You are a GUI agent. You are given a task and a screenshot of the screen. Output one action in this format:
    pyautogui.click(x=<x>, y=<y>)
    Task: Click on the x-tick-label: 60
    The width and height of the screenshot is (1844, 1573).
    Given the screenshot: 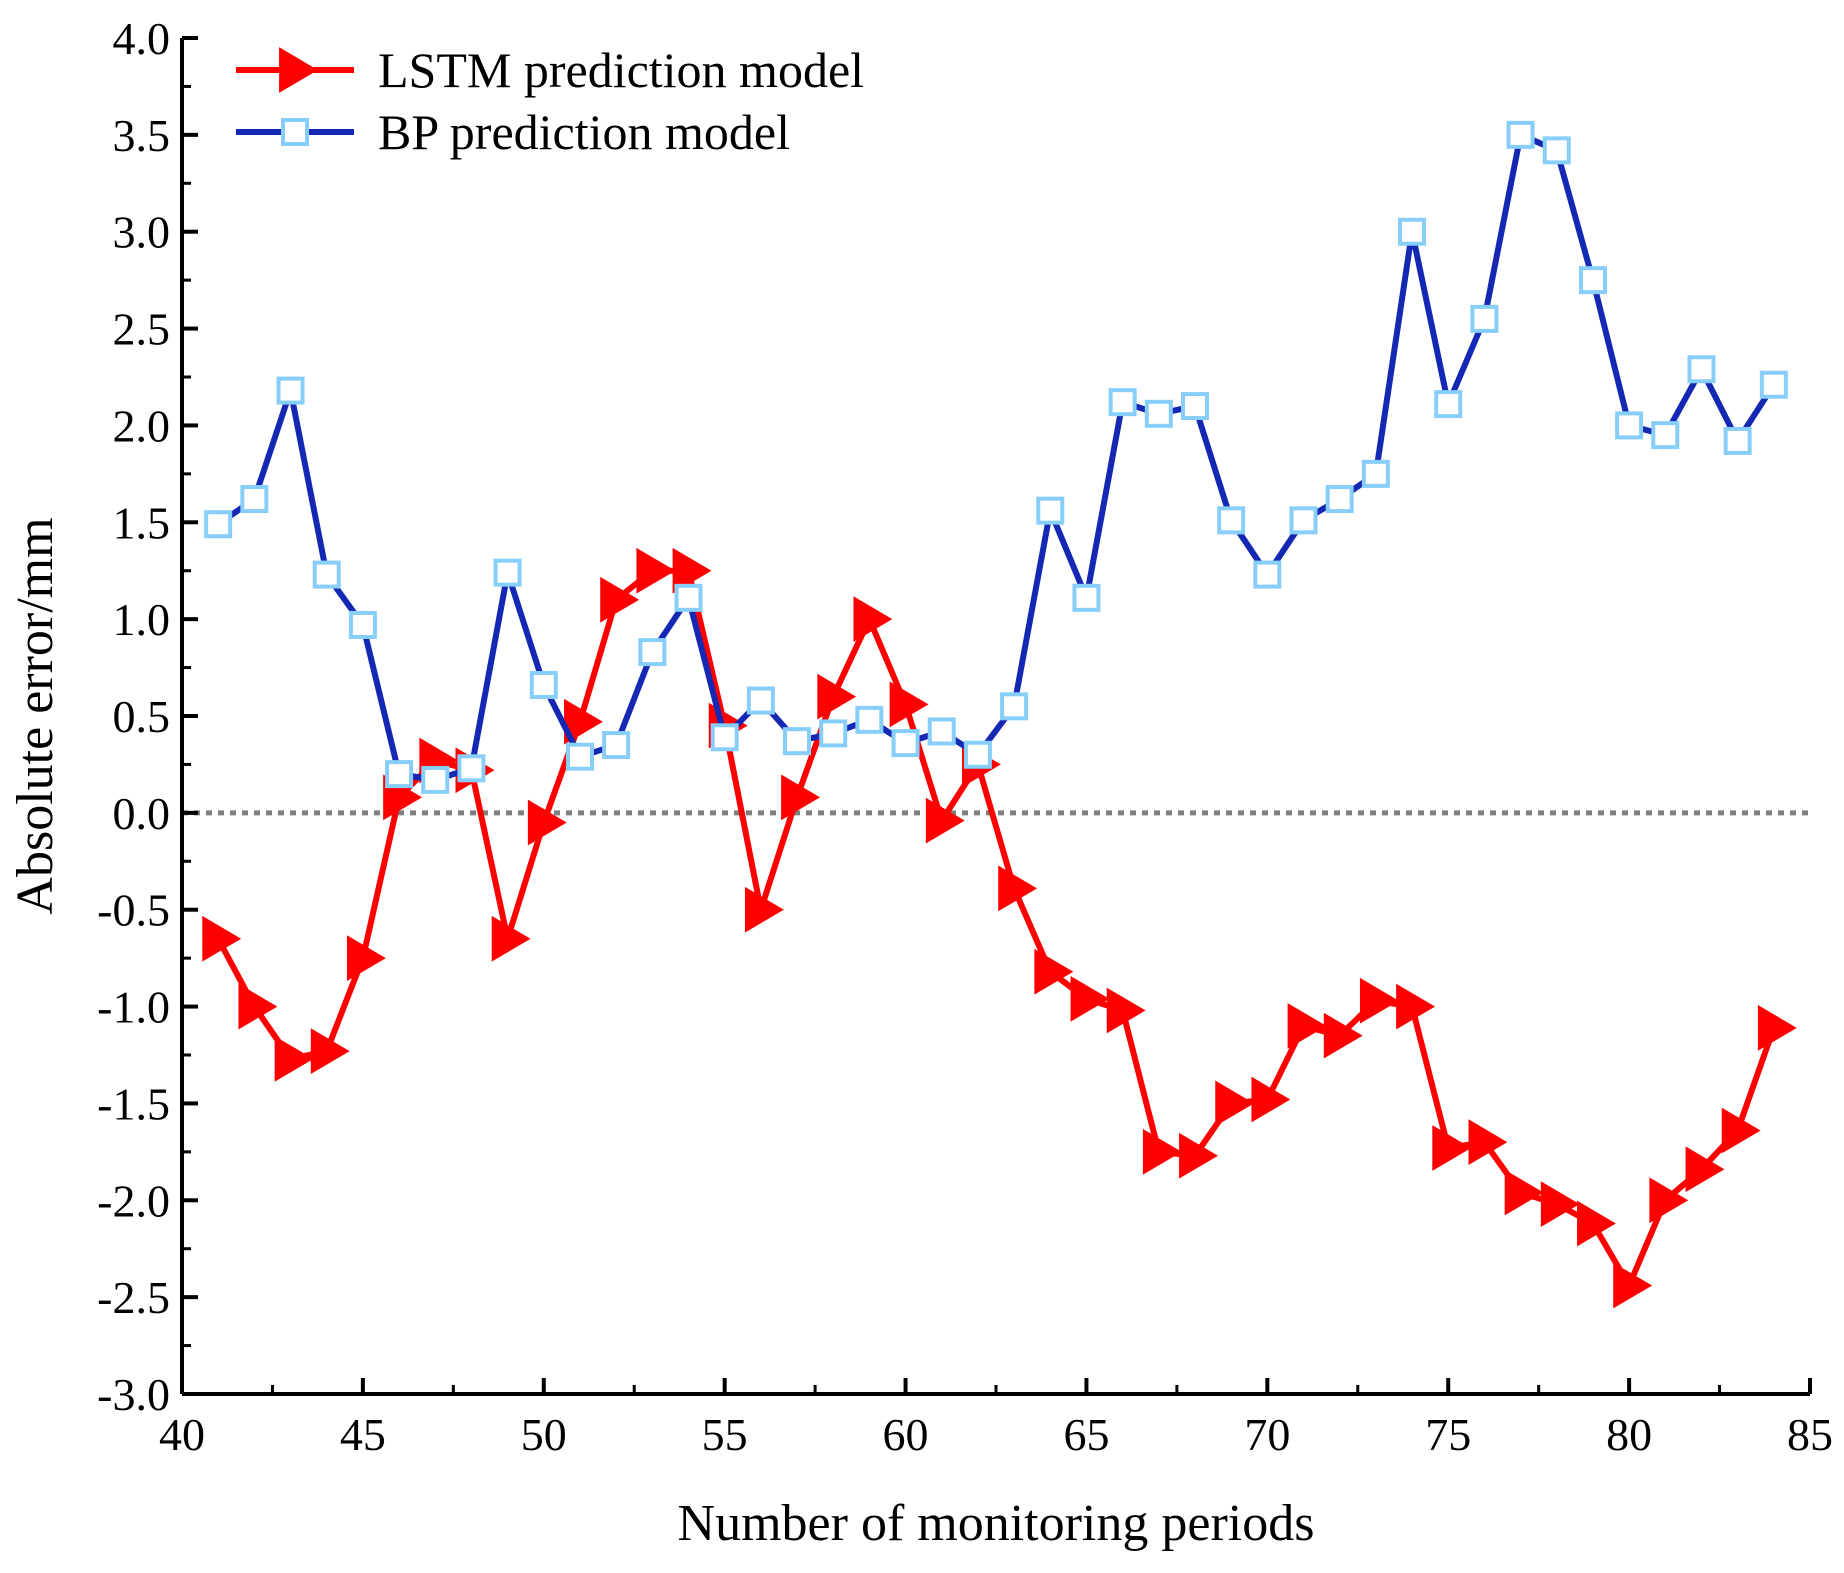 What is the action you would take?
    pyautogui.click(x=906, y=1434)
    